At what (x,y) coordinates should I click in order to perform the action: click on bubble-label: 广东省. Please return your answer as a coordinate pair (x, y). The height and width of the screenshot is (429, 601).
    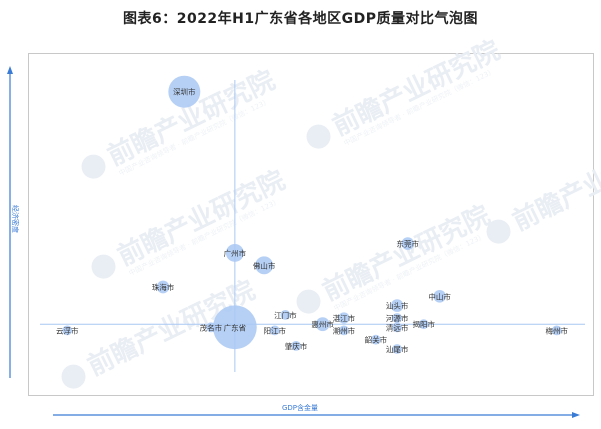
    Looking at the image, I should click on (235, 327).